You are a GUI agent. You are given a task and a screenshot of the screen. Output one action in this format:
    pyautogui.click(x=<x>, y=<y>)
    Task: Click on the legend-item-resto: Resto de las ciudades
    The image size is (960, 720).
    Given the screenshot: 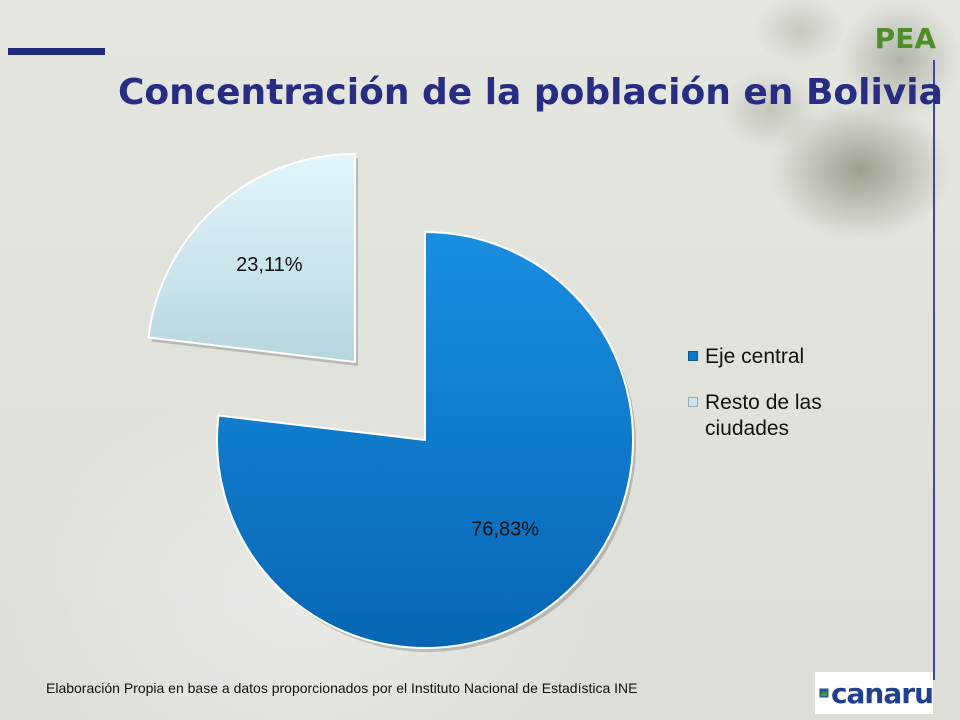 What is the action you would take?
    pyautogui.click(x=768, y=416)
    